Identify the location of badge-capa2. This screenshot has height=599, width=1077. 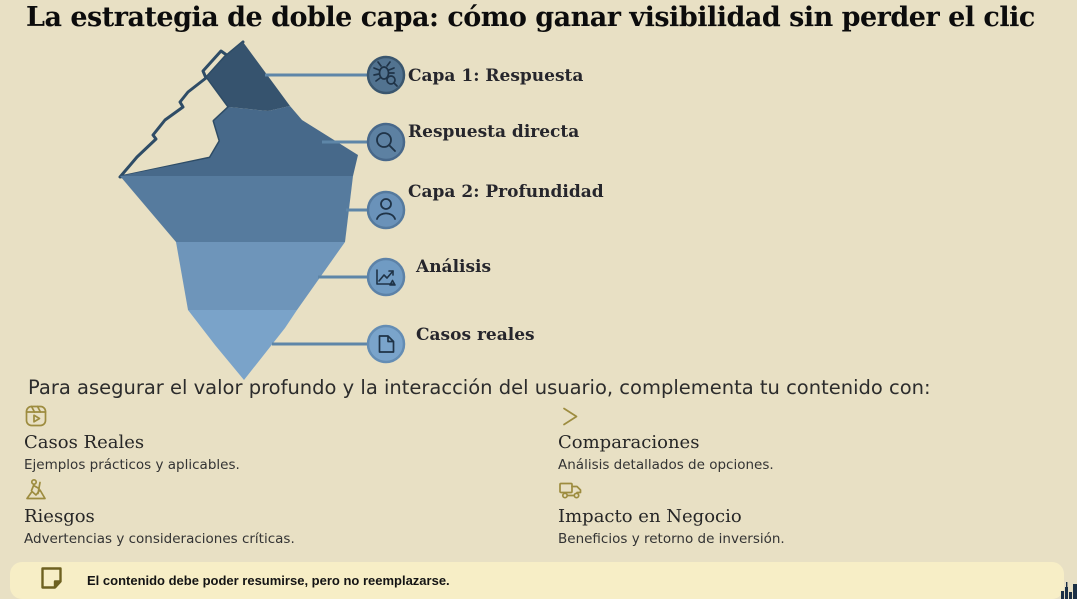
(386, 210).